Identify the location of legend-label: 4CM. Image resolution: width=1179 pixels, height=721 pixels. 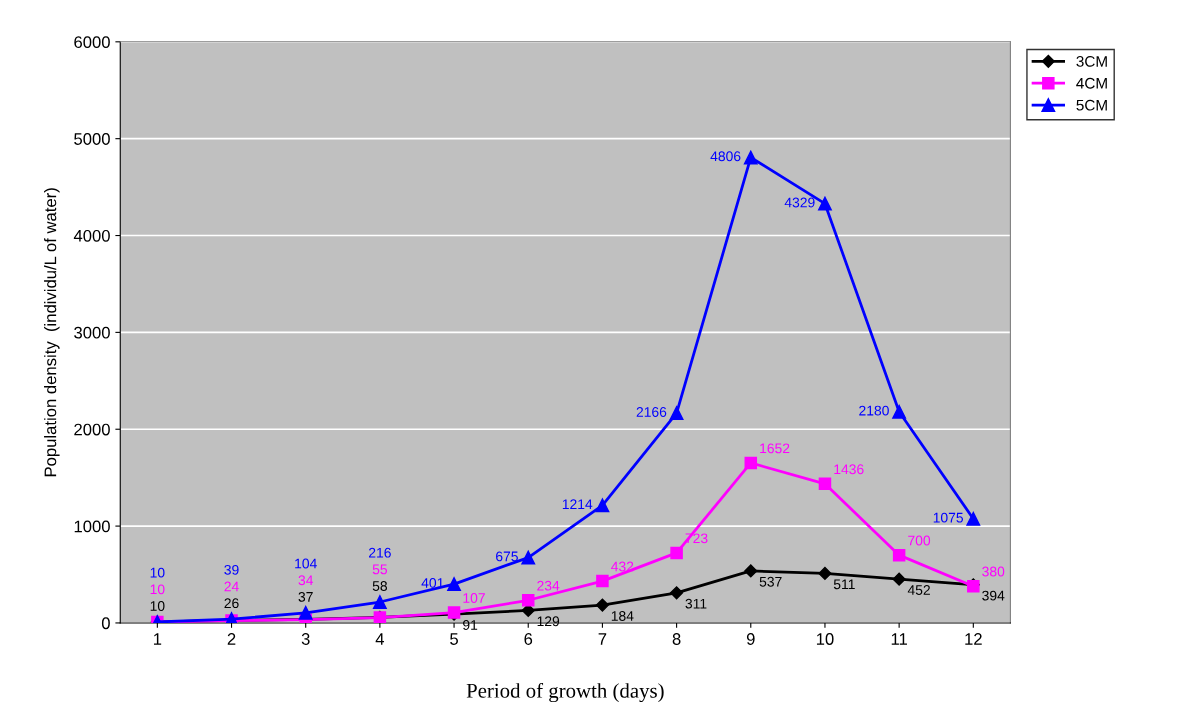
(1091, 83).